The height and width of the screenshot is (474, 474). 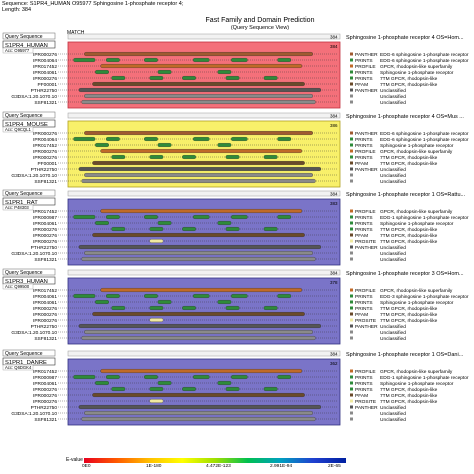 I want to click on accession: Acc: Q9CQL1, so click(x=18, y=129).